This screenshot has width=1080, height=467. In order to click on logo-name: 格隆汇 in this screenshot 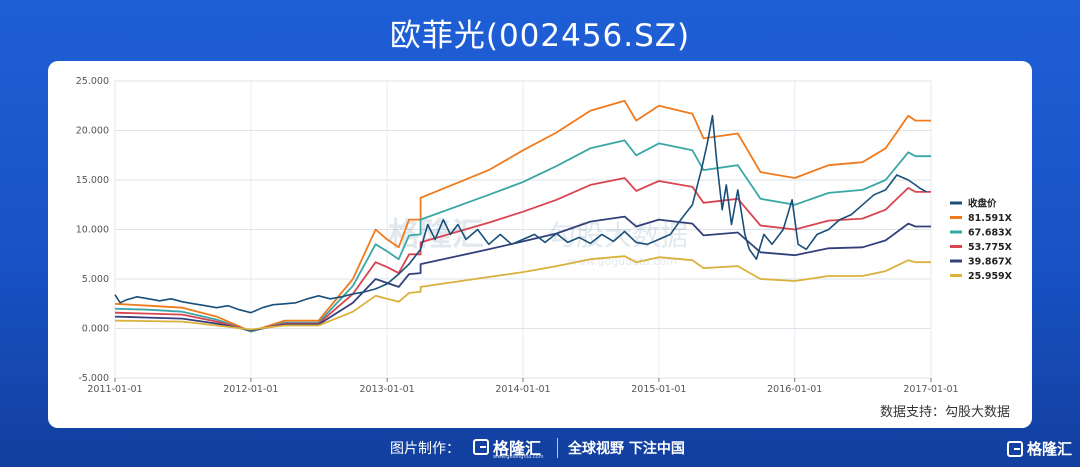, I will do `click(517, 448)`.